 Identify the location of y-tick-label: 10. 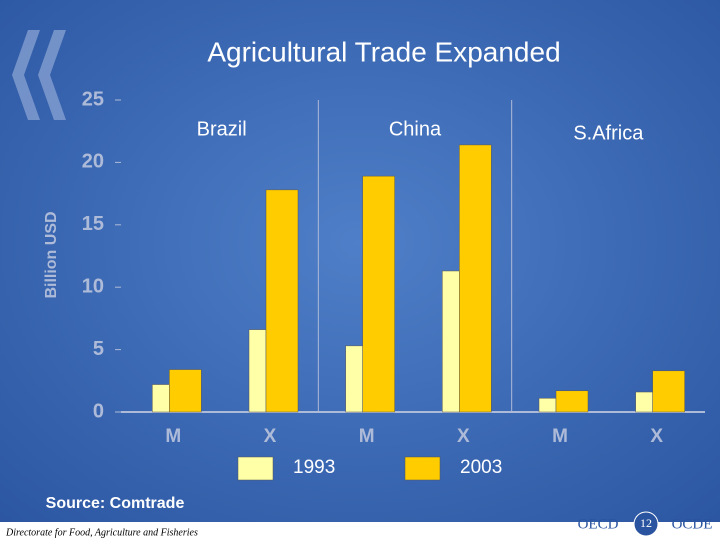
(93, 286).